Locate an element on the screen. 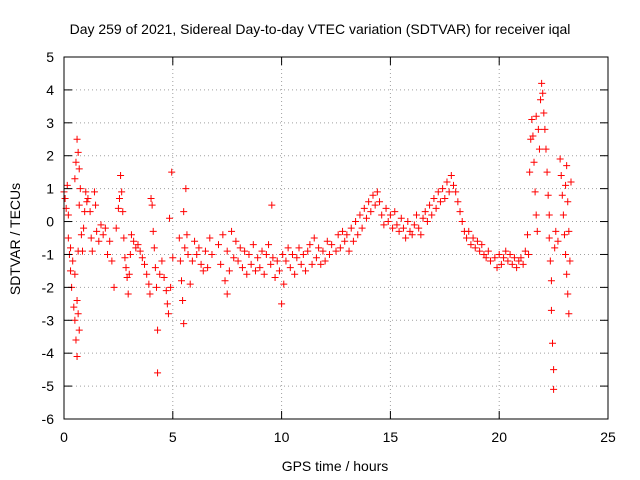 Image resolution: width=640 pixels, height=480 pixels. y-tick-label: -5 is located at coordinates (48, 386).